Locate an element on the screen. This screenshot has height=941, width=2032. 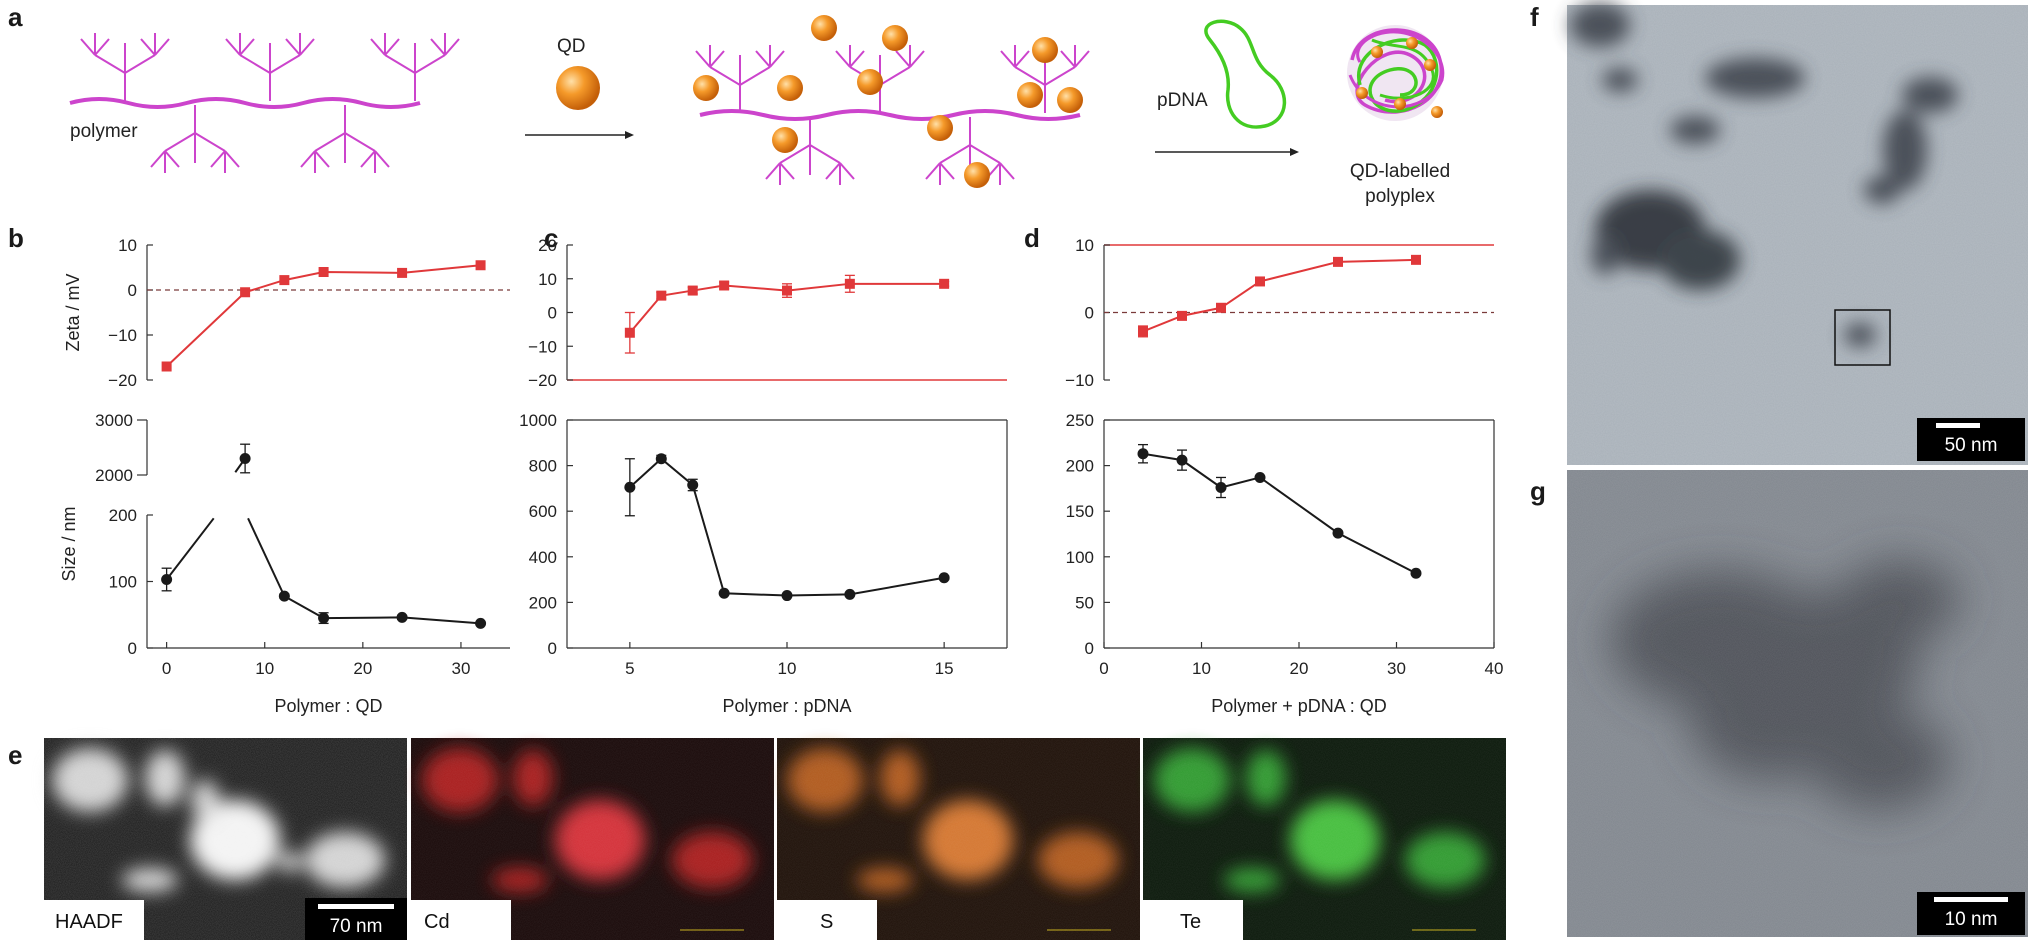
zeta-series-line is located at coordinates (1279, 295).